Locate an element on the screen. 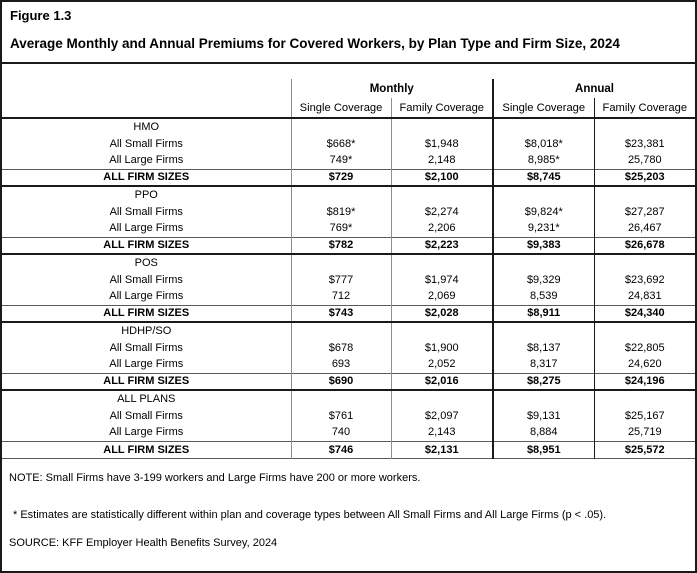  premium-value: 25,719 is located at coordinates (644, 432).